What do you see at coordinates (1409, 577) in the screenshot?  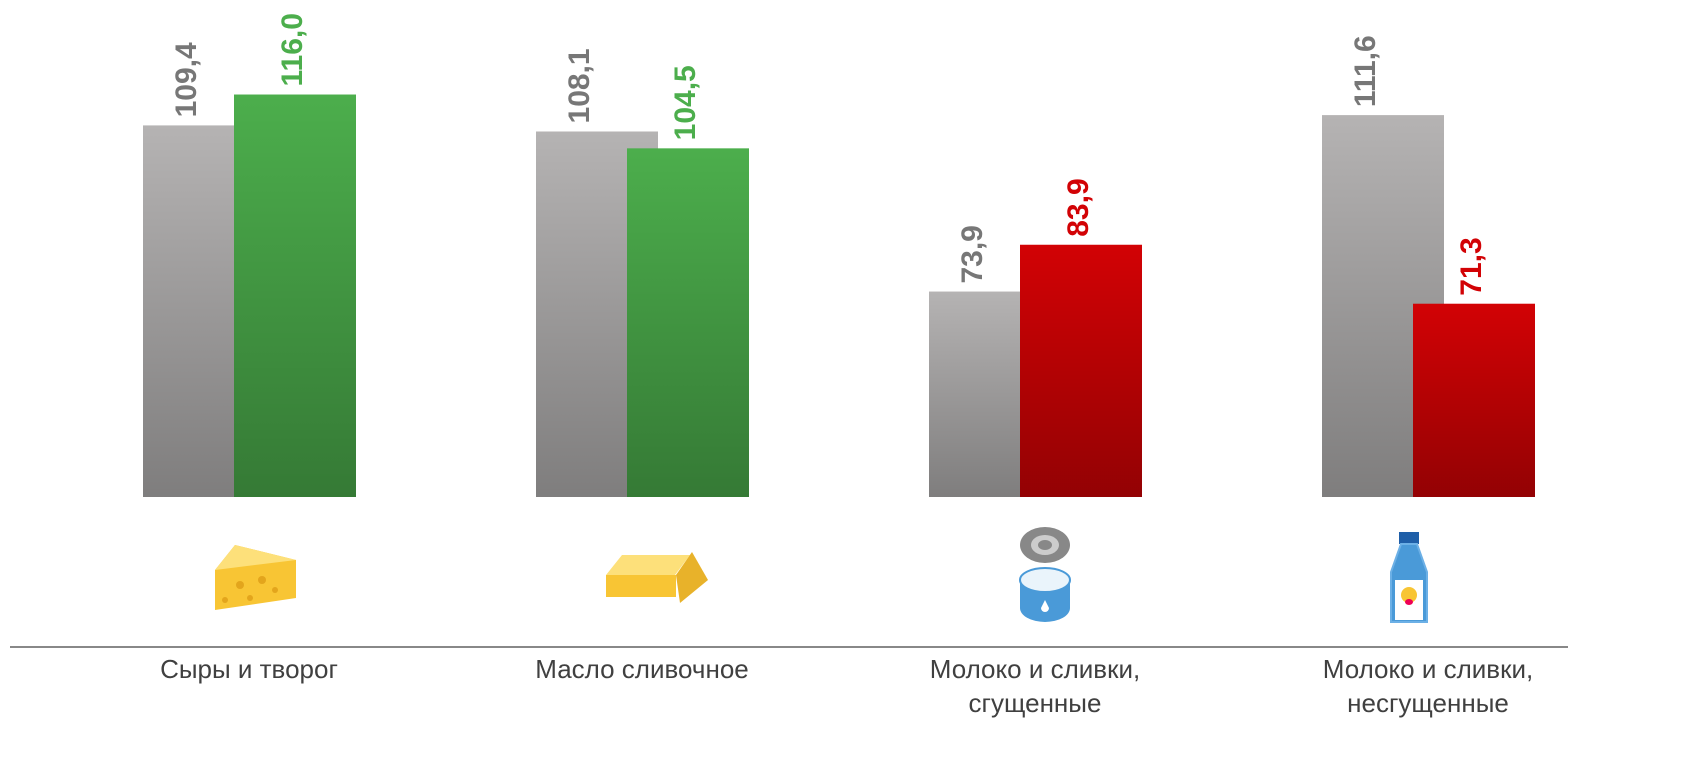 I see `bottle-icon` at bounding box center [1409, 577].